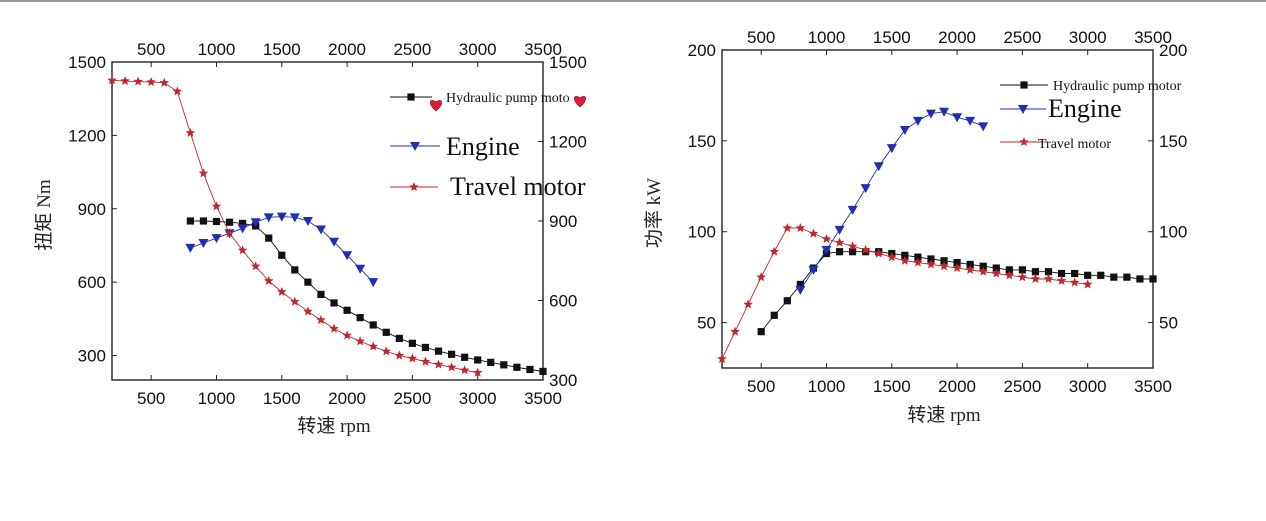 The width and height of the screenshot is (1266, 521). What do you see at coordinates (563, 380) in the screenshot?
I see `y-tick-label-right: 300` at bounding box center [563, 380].